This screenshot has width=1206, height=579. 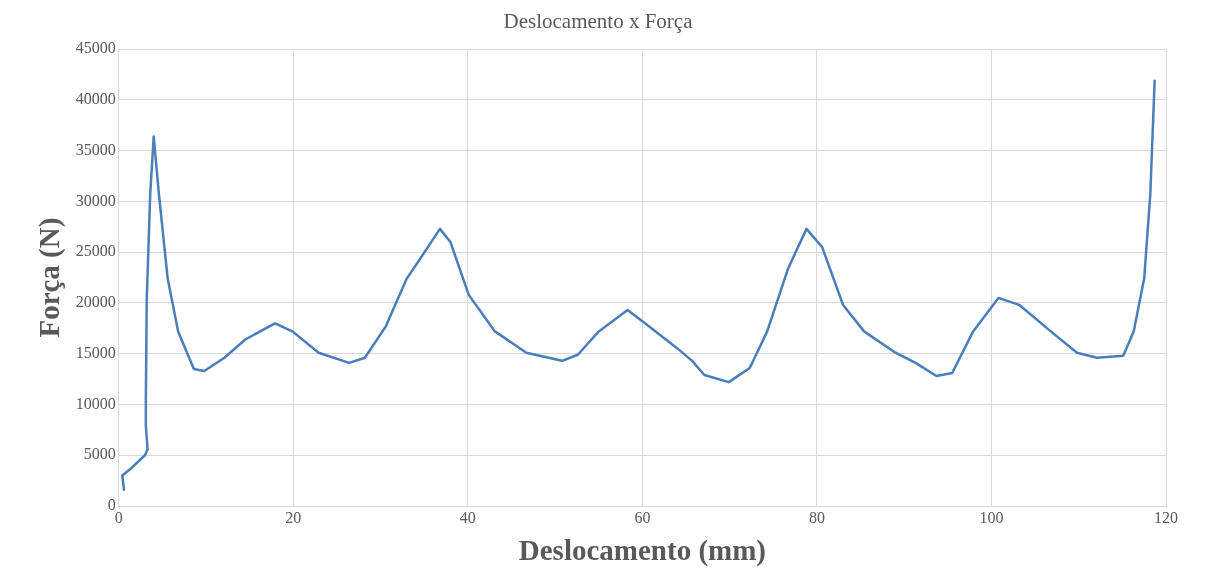 What do you see at coordinates (95, 403) in the screenshot?
I see `y-tick-label: 10000` at bounding box center [95, 403].